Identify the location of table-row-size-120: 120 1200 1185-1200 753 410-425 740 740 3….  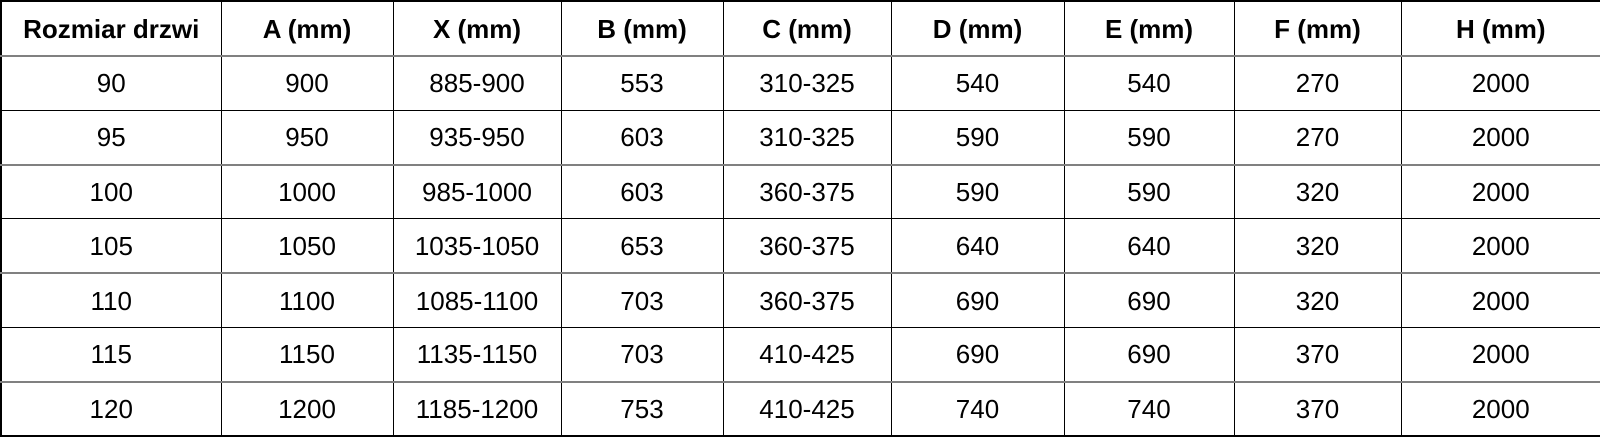
(800, 408).